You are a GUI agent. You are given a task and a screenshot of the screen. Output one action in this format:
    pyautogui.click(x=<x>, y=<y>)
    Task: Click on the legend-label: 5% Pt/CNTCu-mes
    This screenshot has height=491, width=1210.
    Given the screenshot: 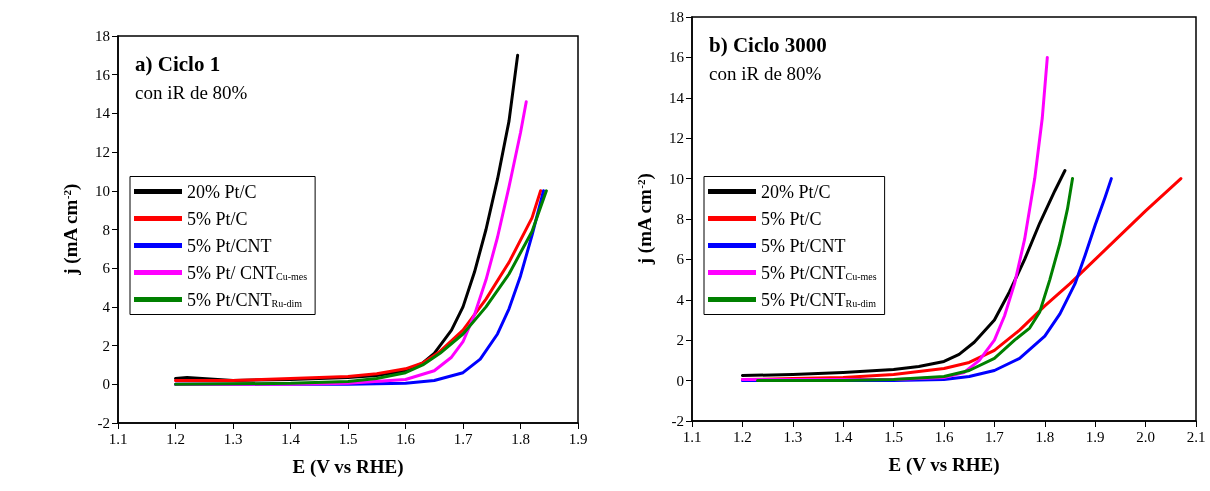 What is the action you would take?
    pyautogui.click(x=819, y=272)
    